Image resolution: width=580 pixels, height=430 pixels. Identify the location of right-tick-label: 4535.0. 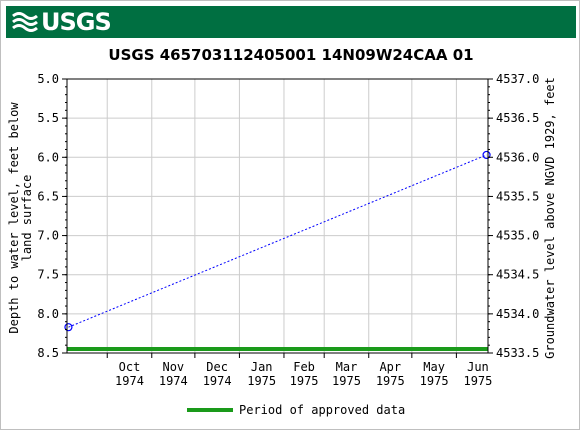
(517, 236).